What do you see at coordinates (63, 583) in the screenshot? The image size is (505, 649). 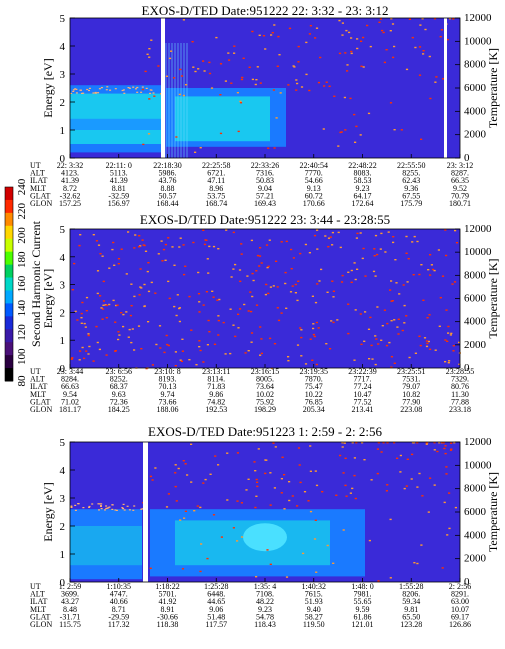 I see `y-tick-label: 0` at bounding box center [63, 583].